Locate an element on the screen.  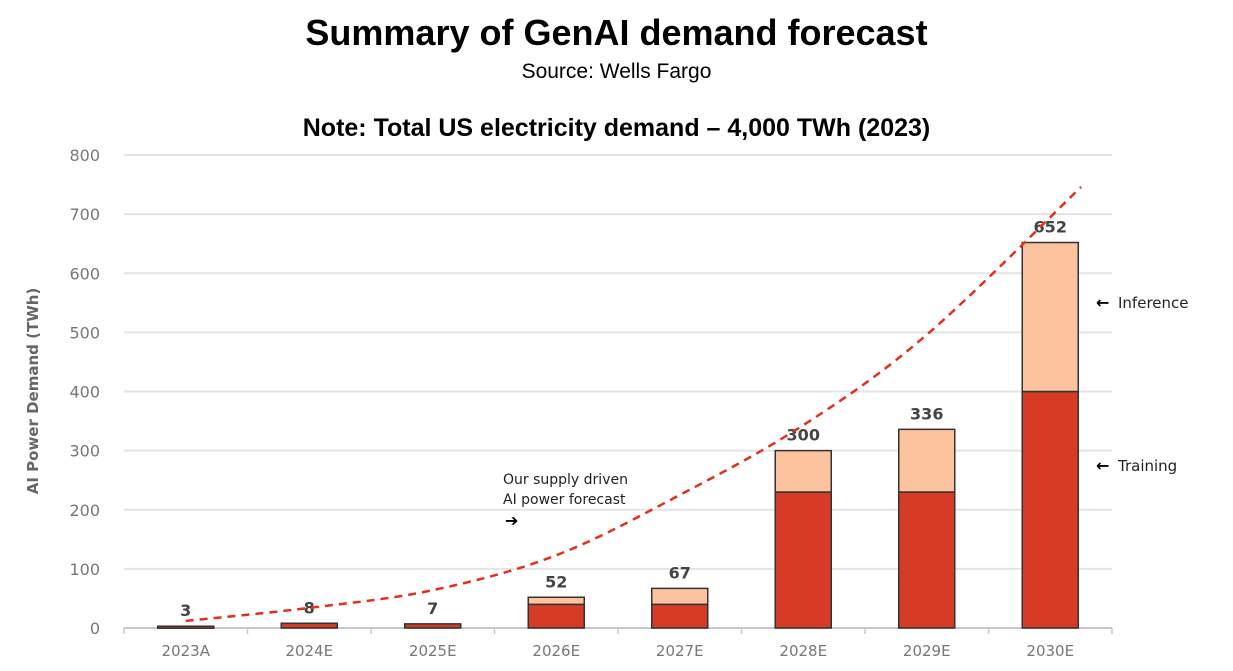
data-label: 3 is located at coordinates (185, 610).